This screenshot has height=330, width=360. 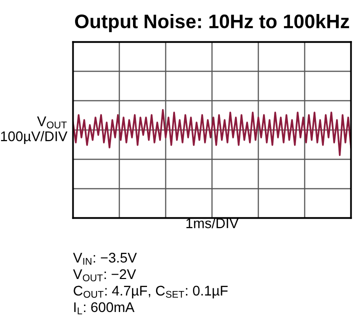 What do you see at coordinates (151, 292) in the screenshot?
I see `text: C$_{OUT}$: 4.7µF, C$_{SET}$: 0.1µF` at bounding box center [151, 292].